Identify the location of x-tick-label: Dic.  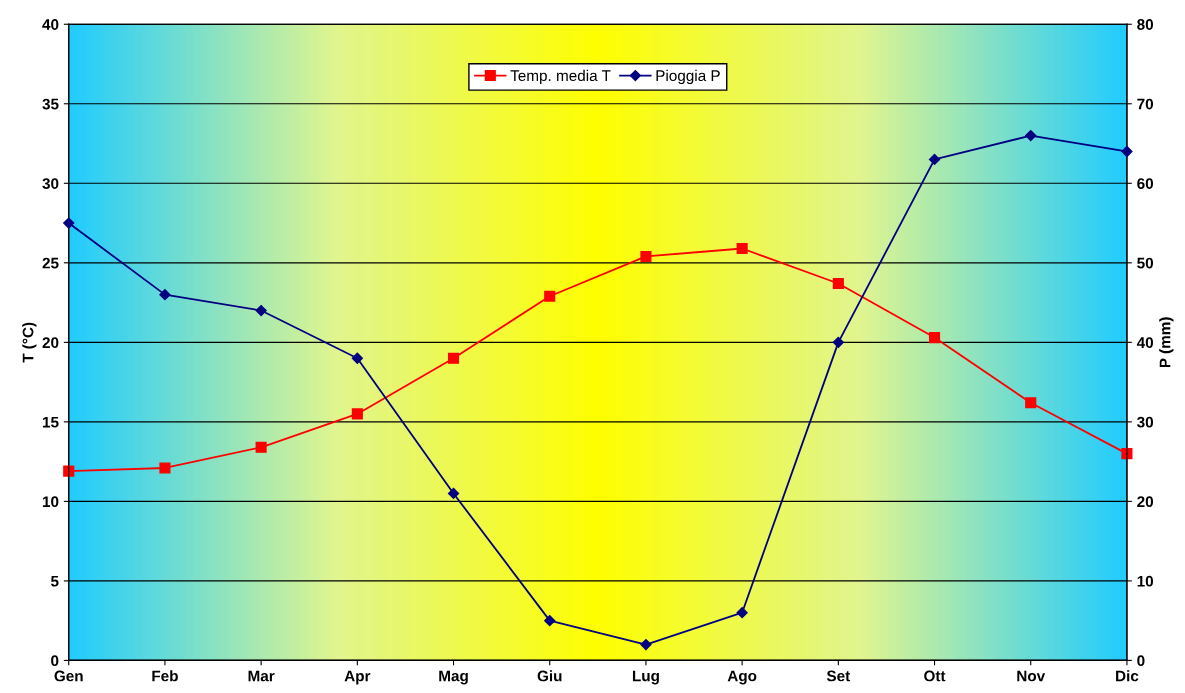
(1127, 676).